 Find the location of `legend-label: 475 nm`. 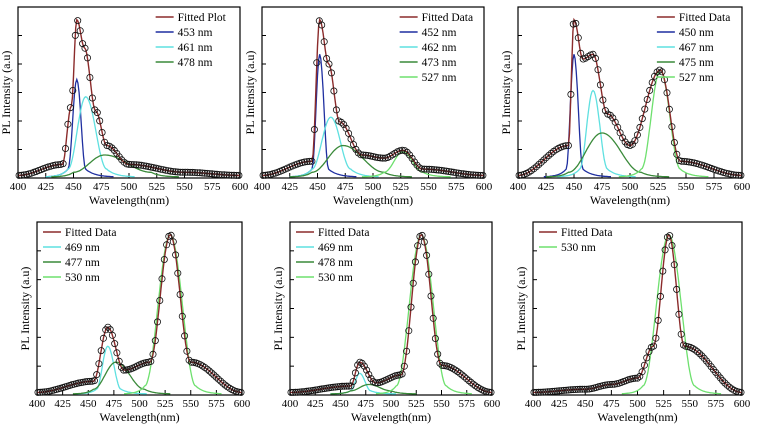

legend-label: 475 nm is located at coordinates (696, 63).